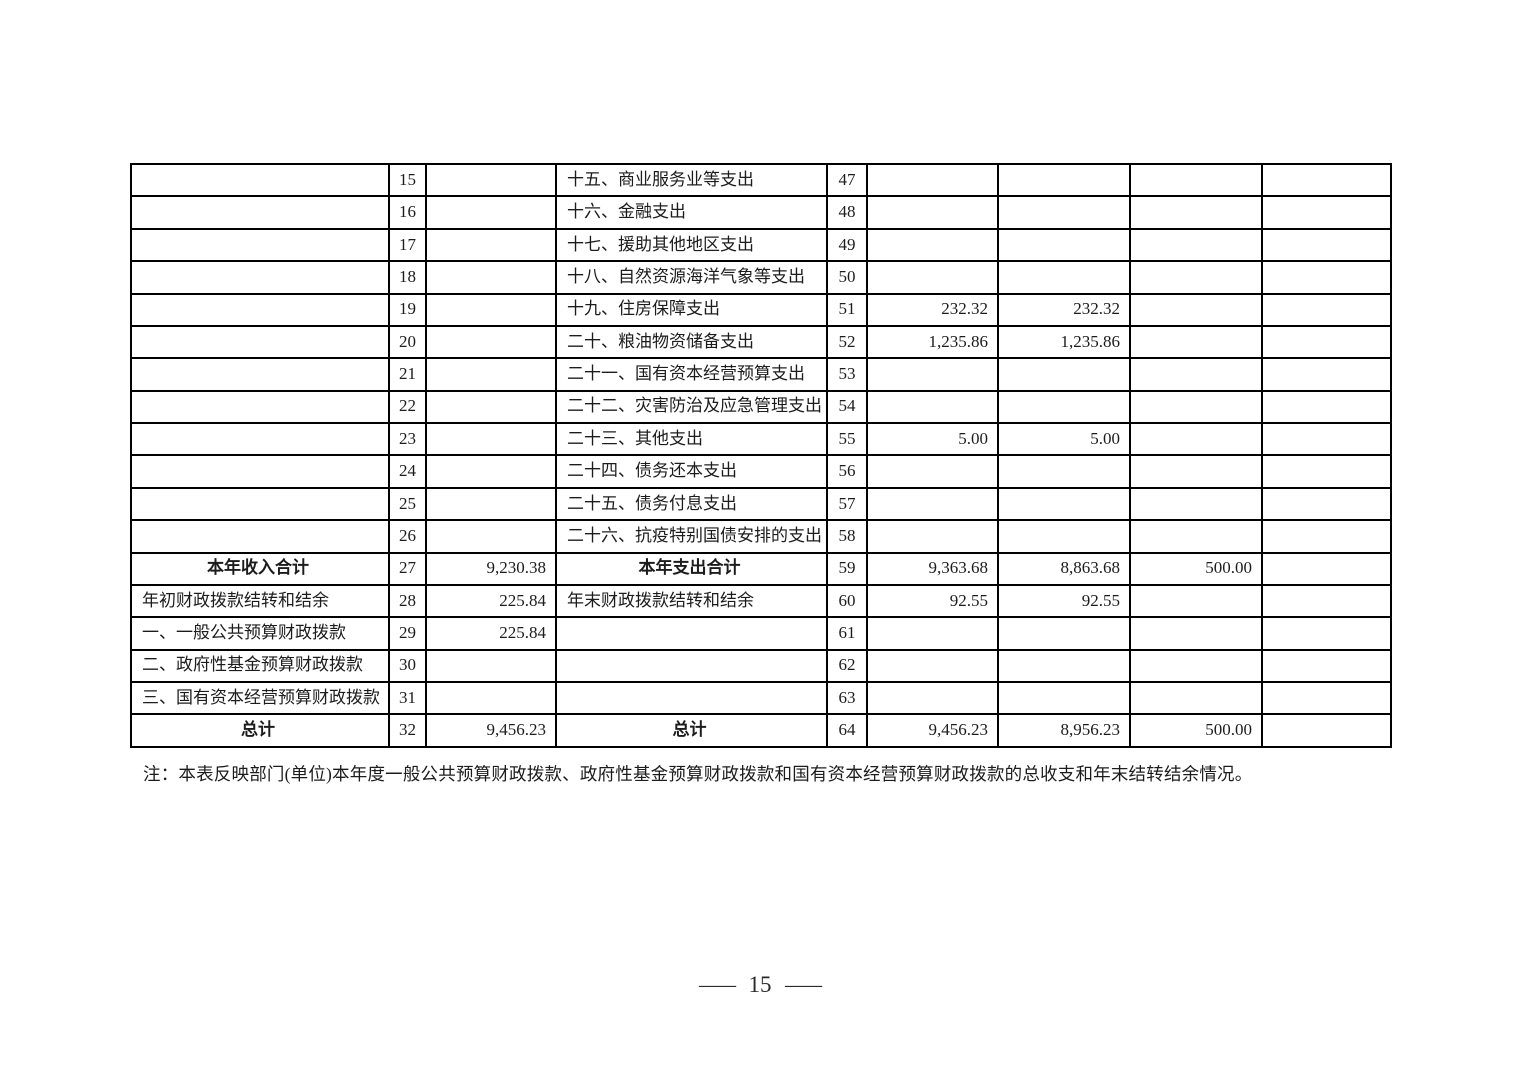  I want to click on table-row: 21 二十一、国有资本经营预算支出 53, so click(761, 374).